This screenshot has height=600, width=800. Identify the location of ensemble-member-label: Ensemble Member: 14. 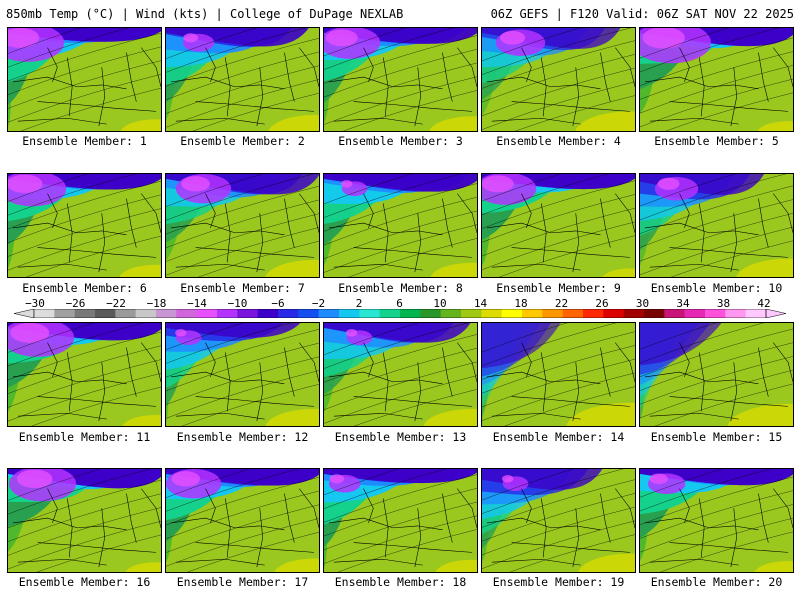
(558, 437).